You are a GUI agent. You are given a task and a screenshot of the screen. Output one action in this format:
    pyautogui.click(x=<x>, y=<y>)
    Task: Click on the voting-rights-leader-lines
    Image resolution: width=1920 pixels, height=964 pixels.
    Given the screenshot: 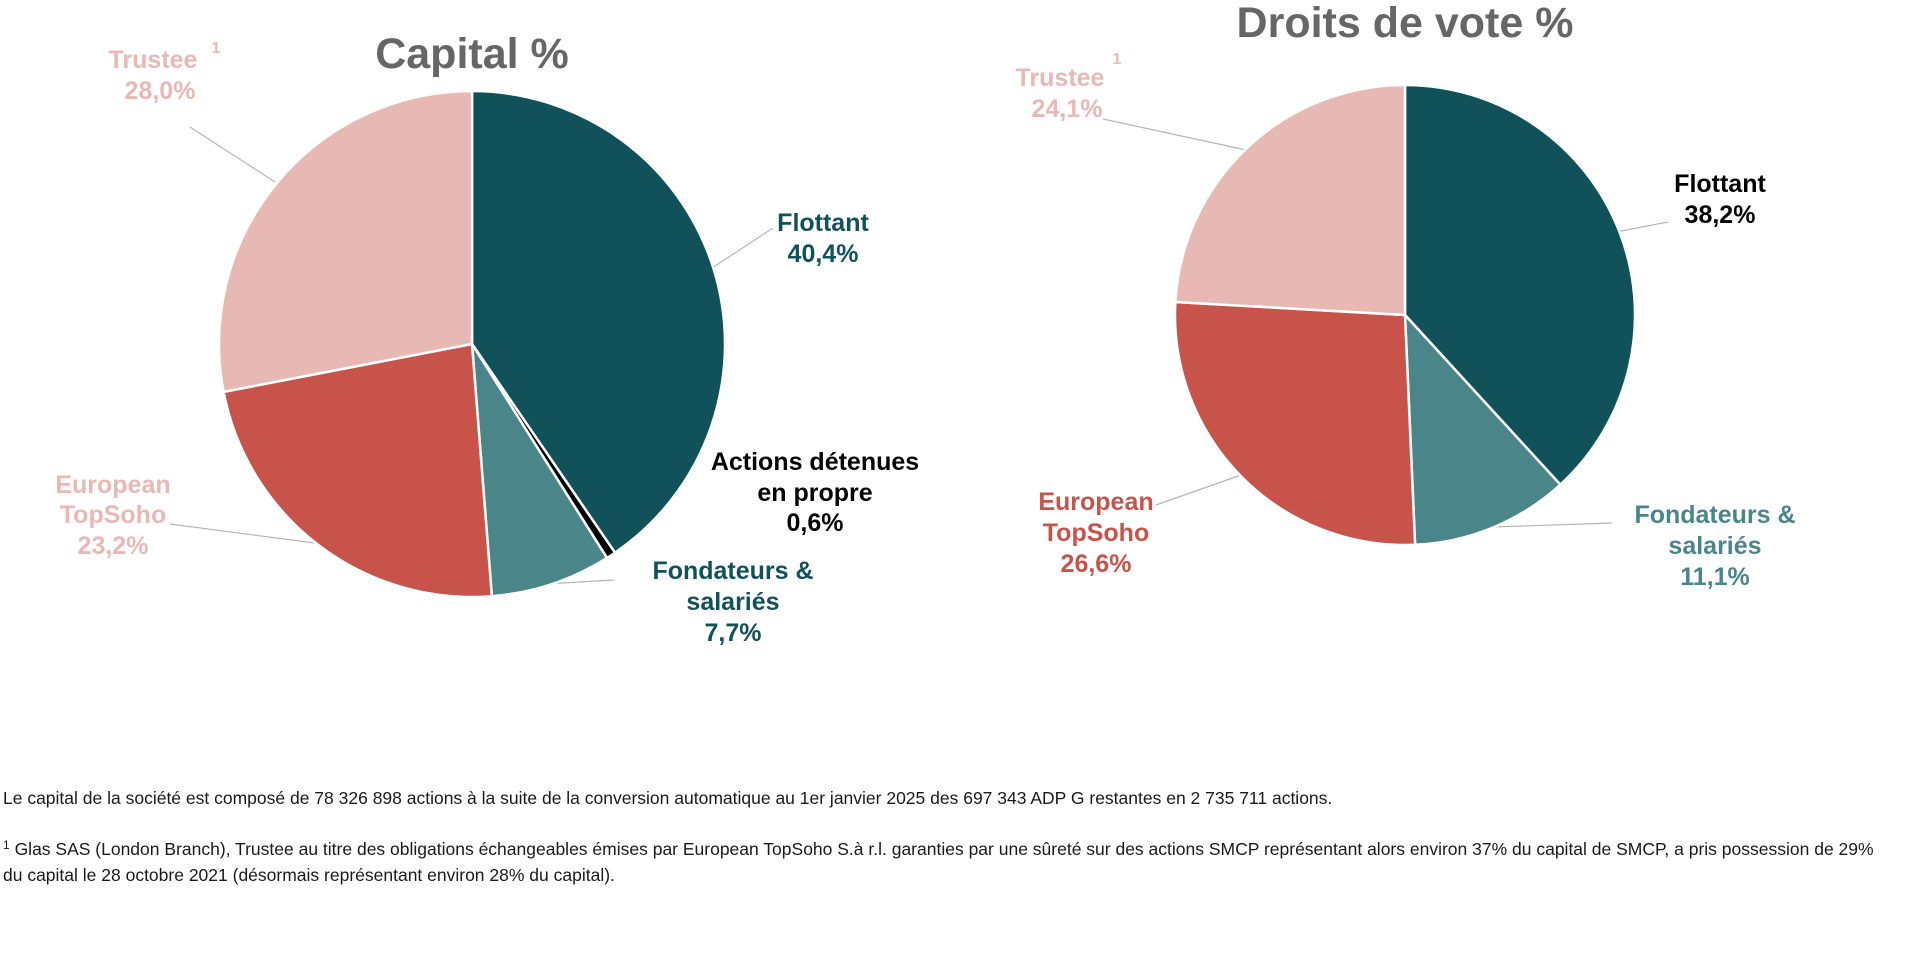 What is the action you would take?
    pyautogui.click(x=1385, y=323)
    